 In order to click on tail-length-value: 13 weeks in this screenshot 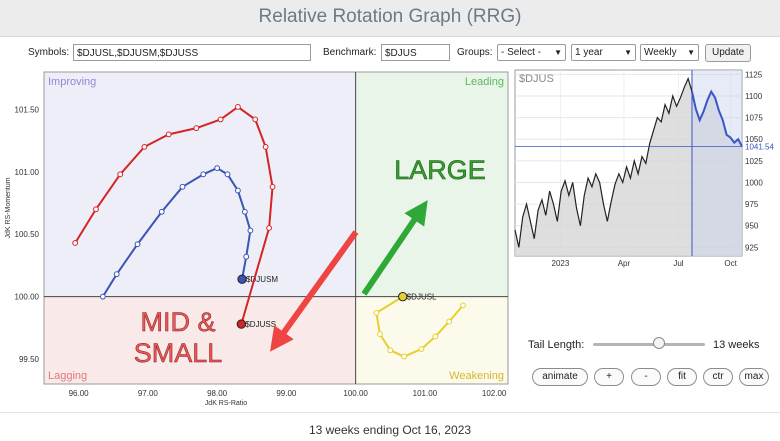, I will do `click(736, 345)`.